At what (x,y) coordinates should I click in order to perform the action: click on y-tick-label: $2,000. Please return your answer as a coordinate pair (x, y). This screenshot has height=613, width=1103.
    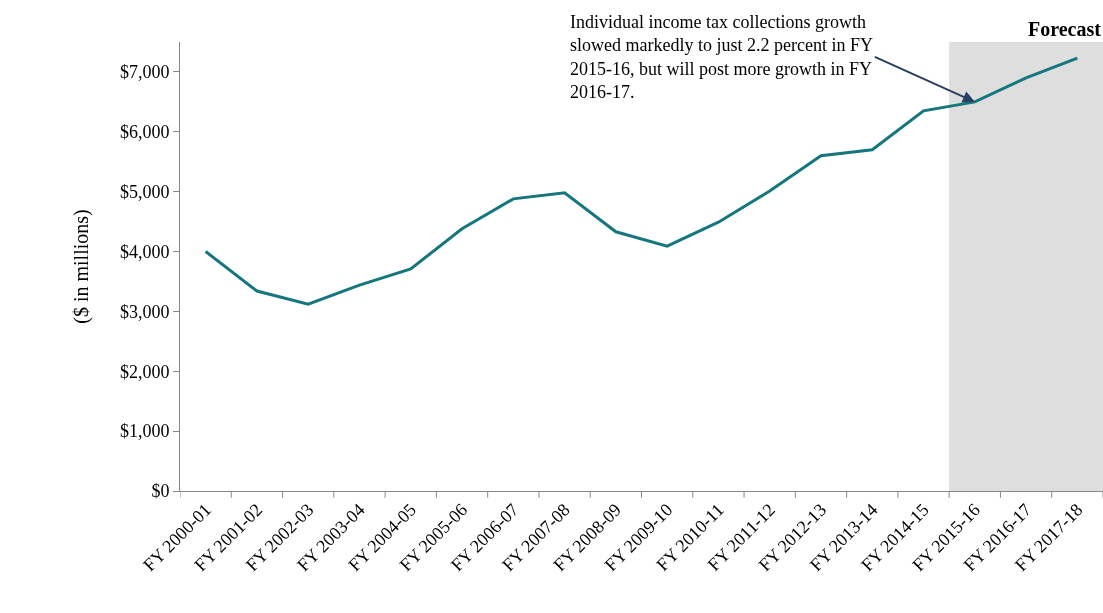
    Looking at the image, I should click on (144, 371).